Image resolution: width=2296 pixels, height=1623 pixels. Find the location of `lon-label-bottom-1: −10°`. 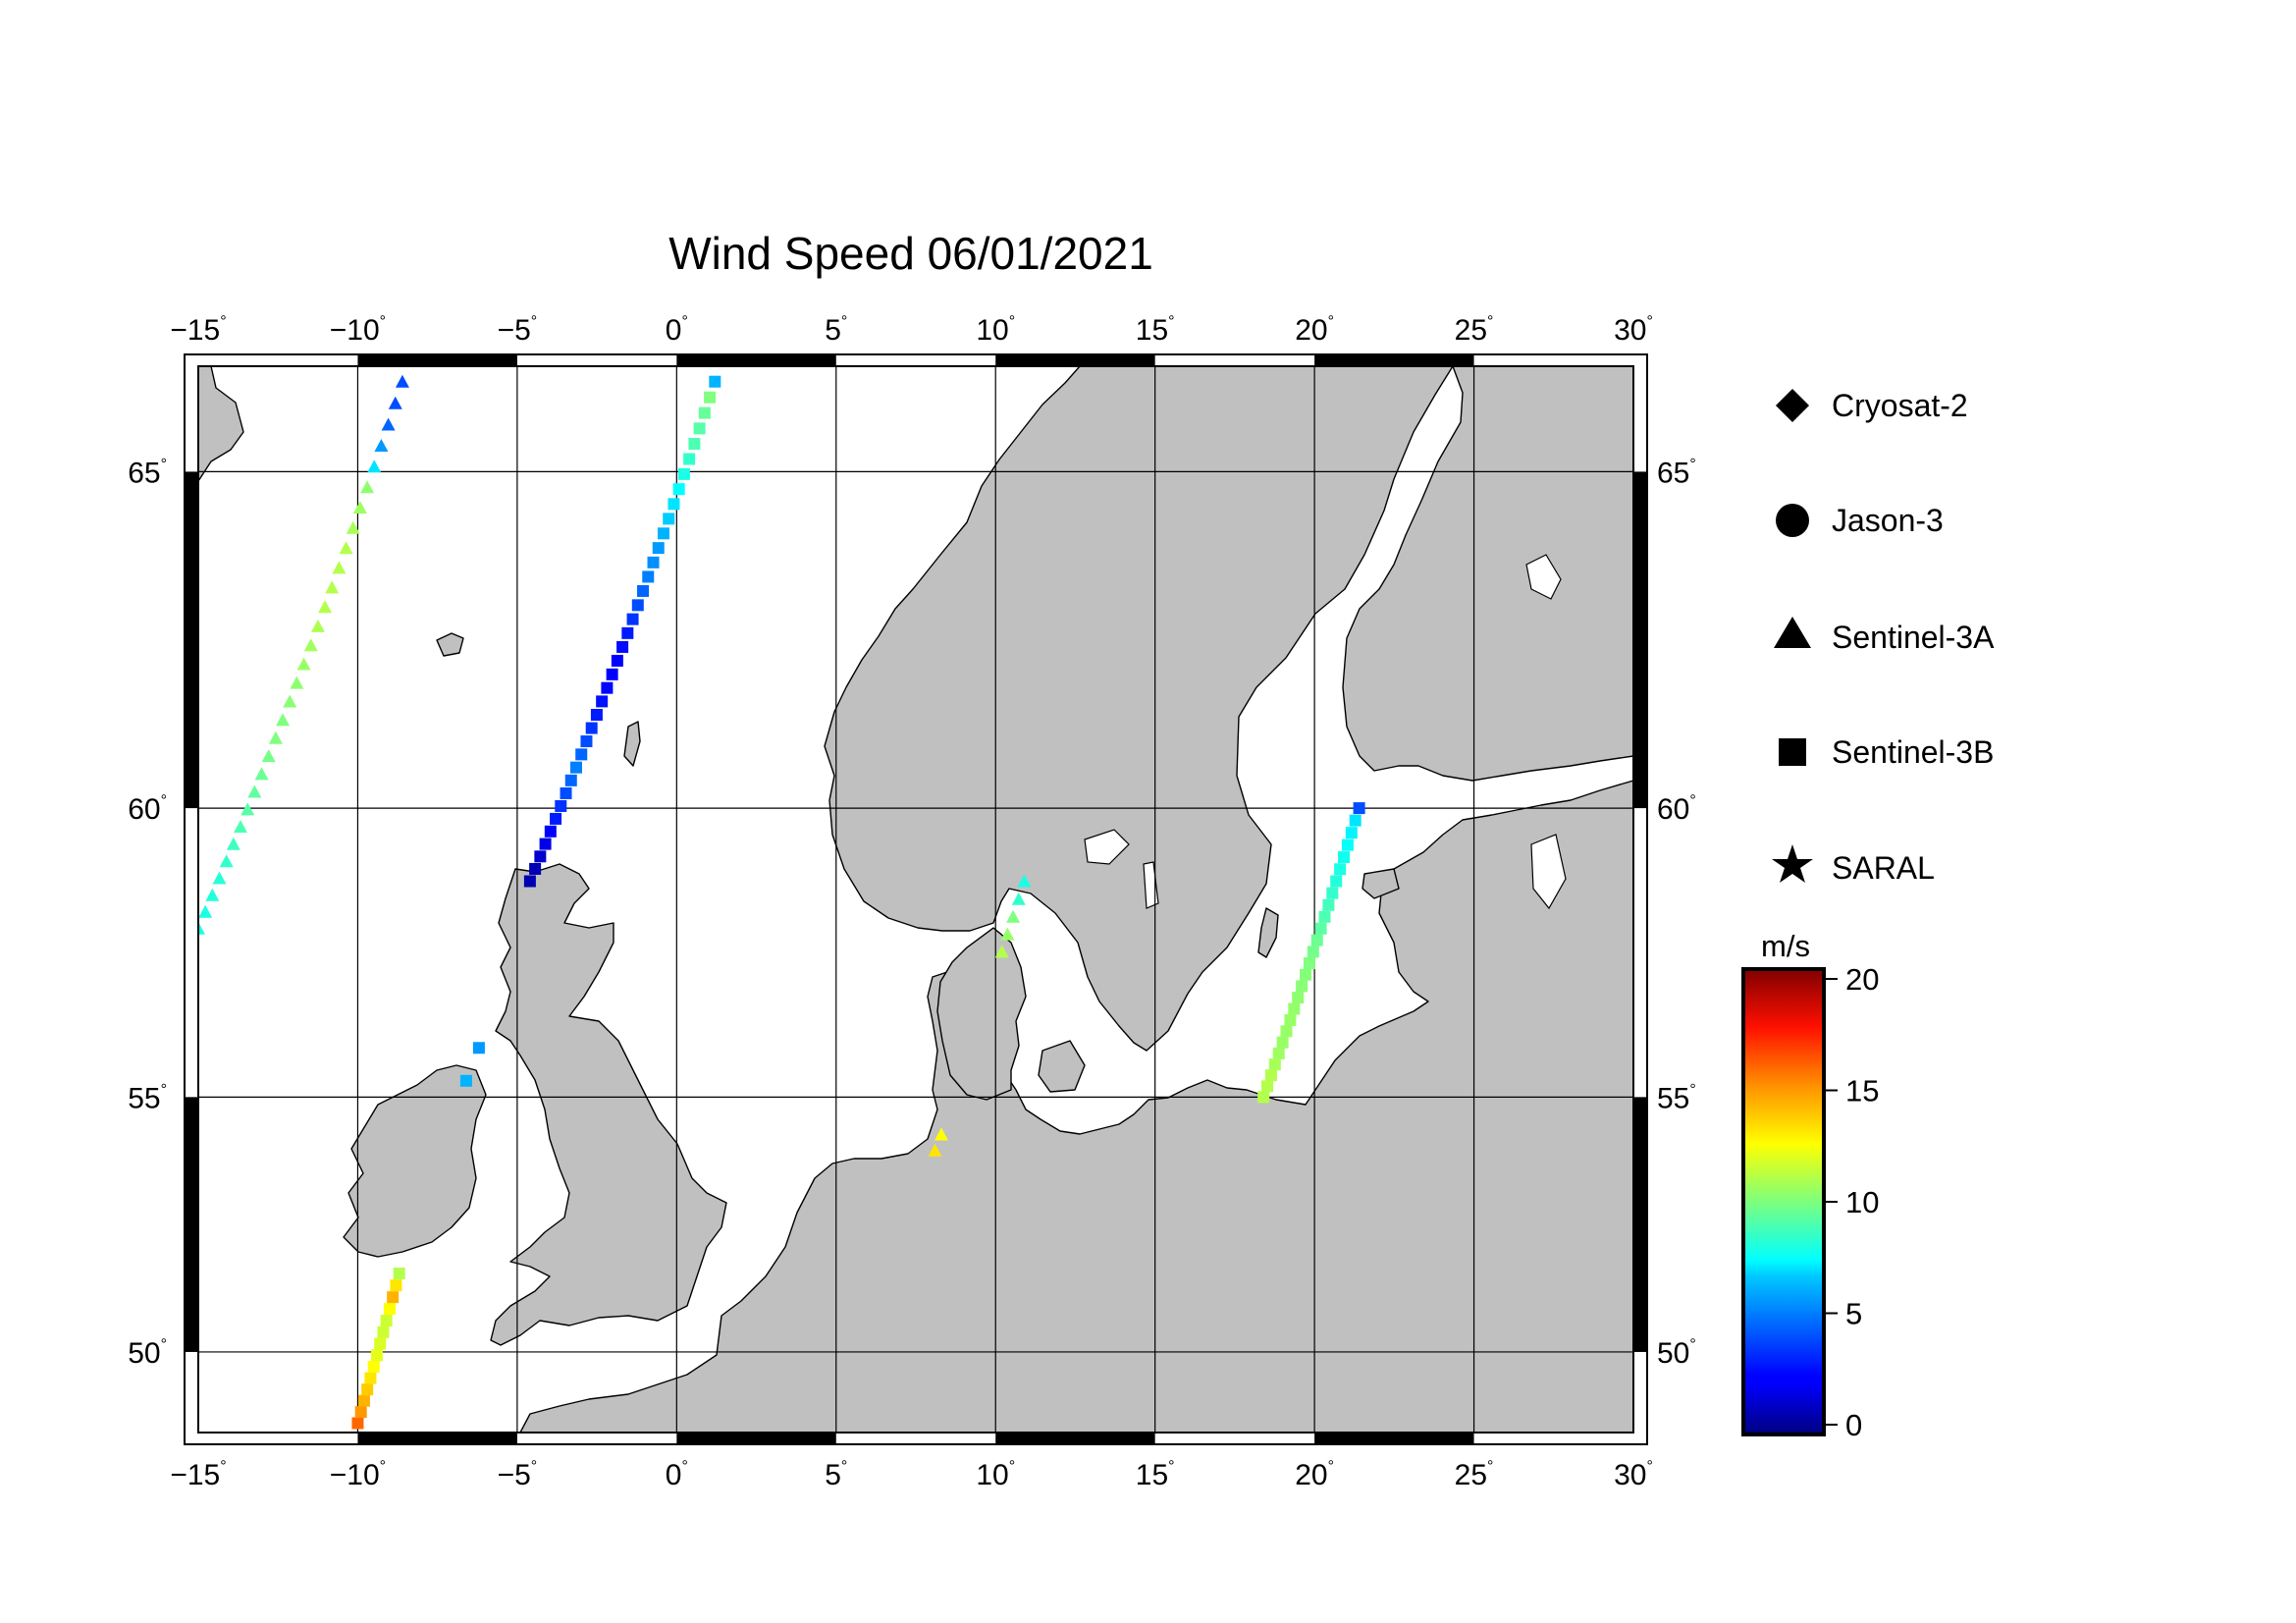

lon-label-bottom-1: −10° is located at coordinates (358, 1474).